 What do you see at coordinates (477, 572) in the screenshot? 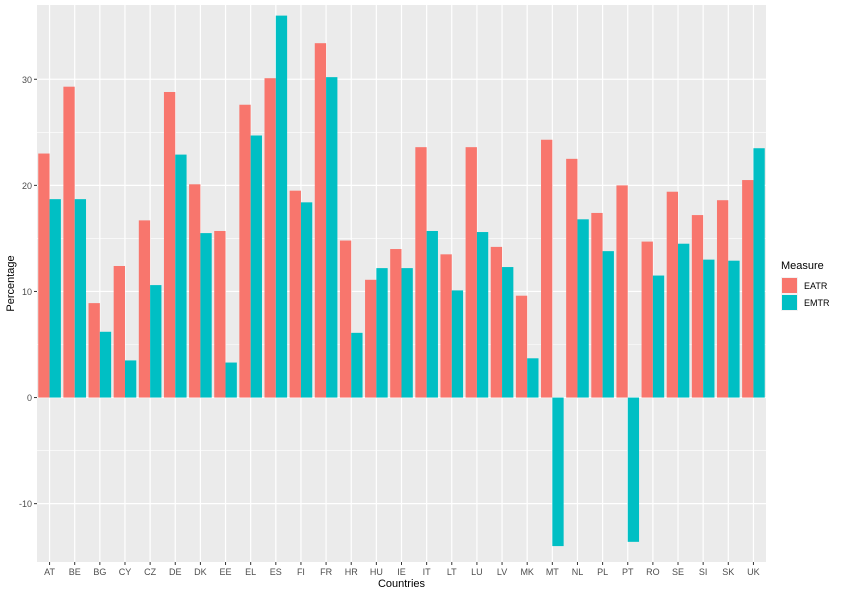
I see `x-tick-label: LU` at bounding box center [477, 572].